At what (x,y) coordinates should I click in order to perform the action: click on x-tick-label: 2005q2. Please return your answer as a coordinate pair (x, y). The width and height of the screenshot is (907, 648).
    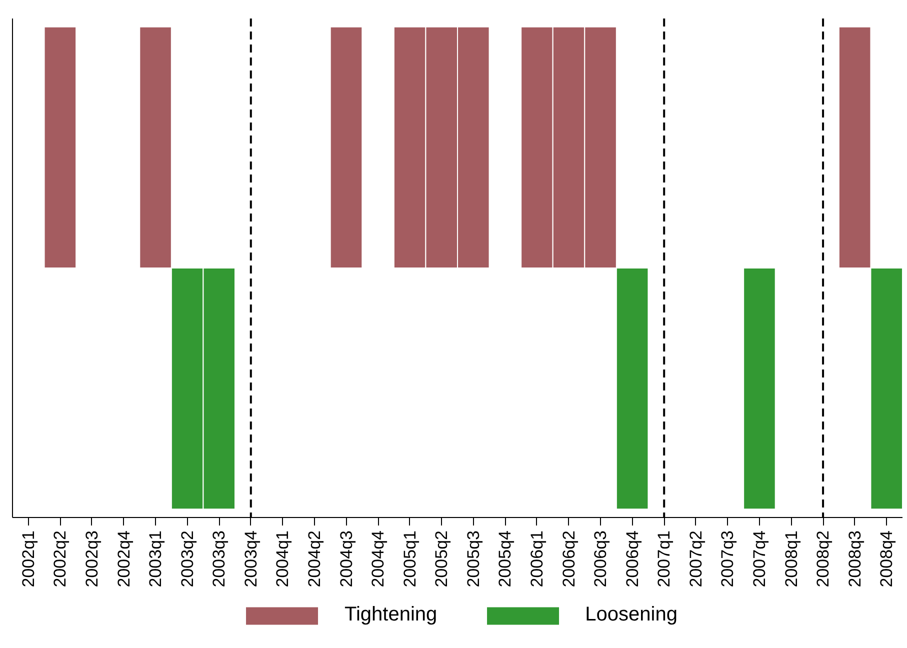
    Looking at the image, I should click on (442, 559).